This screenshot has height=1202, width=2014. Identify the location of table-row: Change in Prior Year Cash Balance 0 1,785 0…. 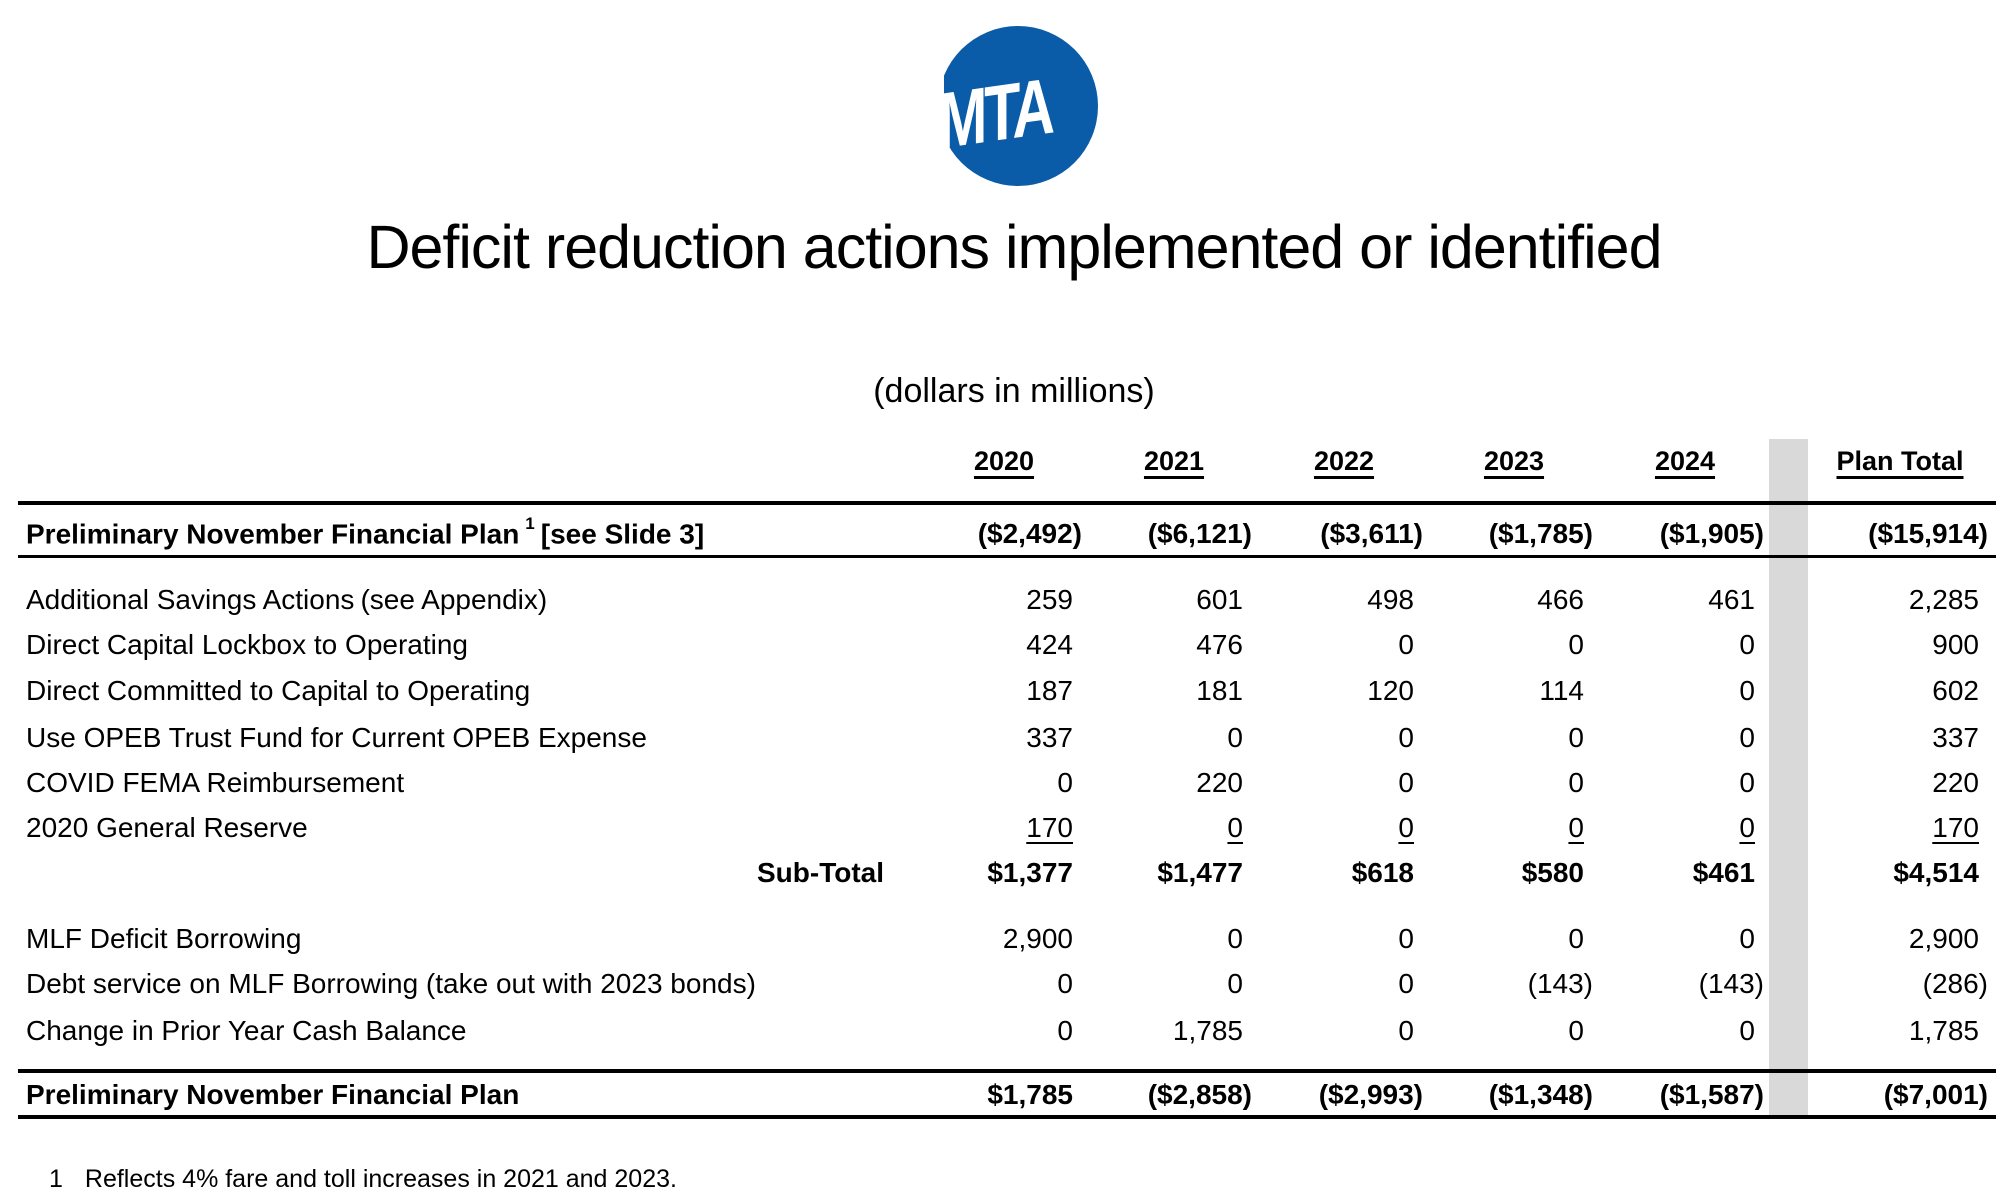
(1007, 1035).